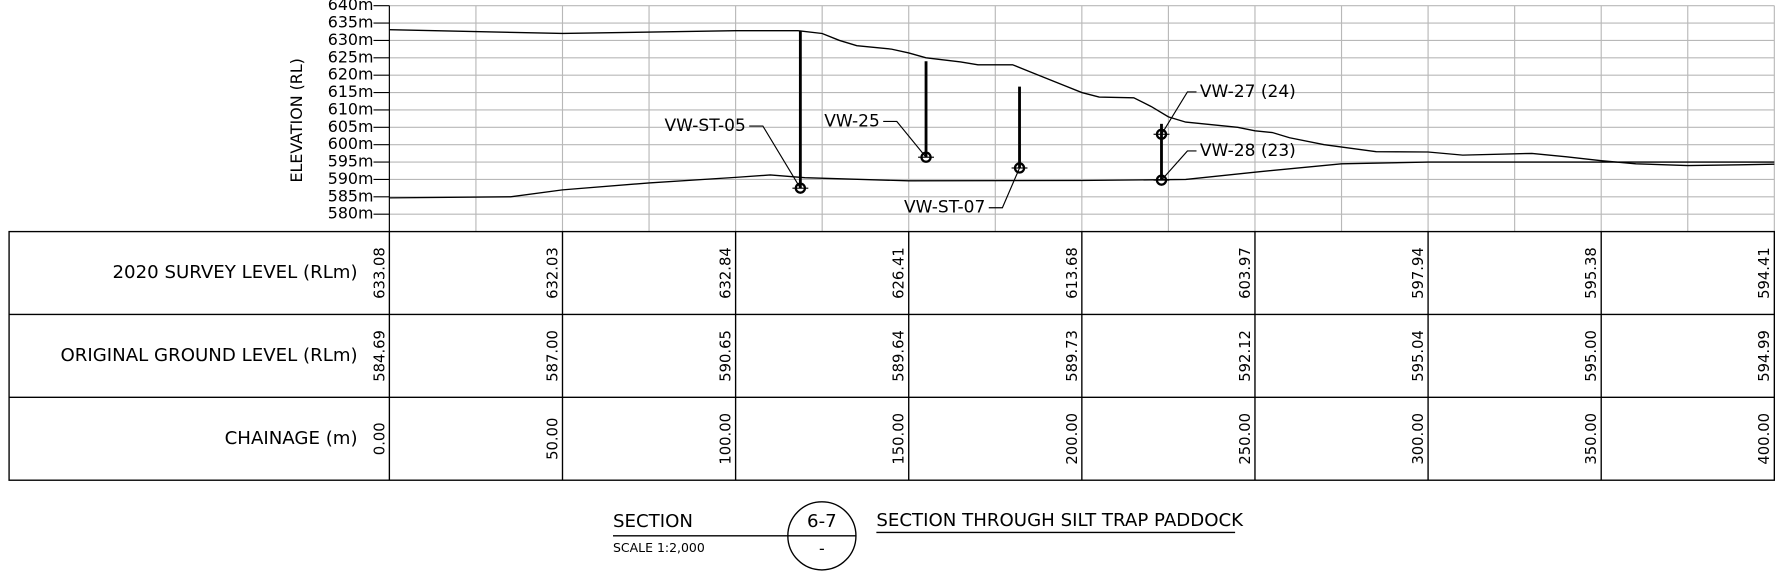 Image resolution: width=1780 pixels, height=575 pixels. What do you see at coordinates (1591, 273) in the screenshot?
I see `table-cell: 595.38` at bounding box center [1591, 273].